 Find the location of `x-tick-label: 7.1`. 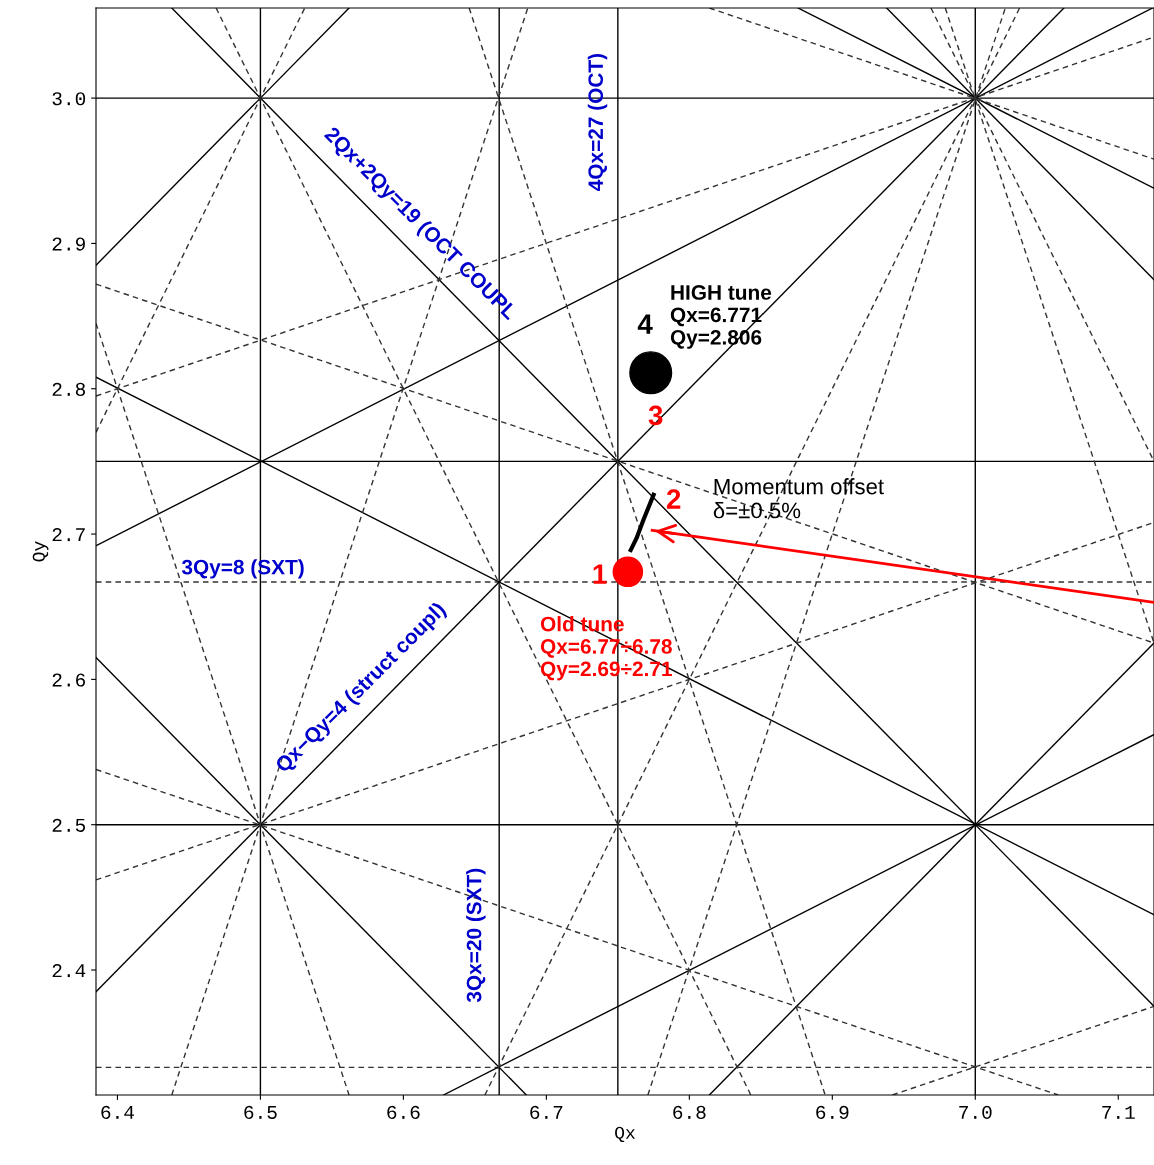

x-tick-label: 7.1 is located at coordinates (1118, 1112).